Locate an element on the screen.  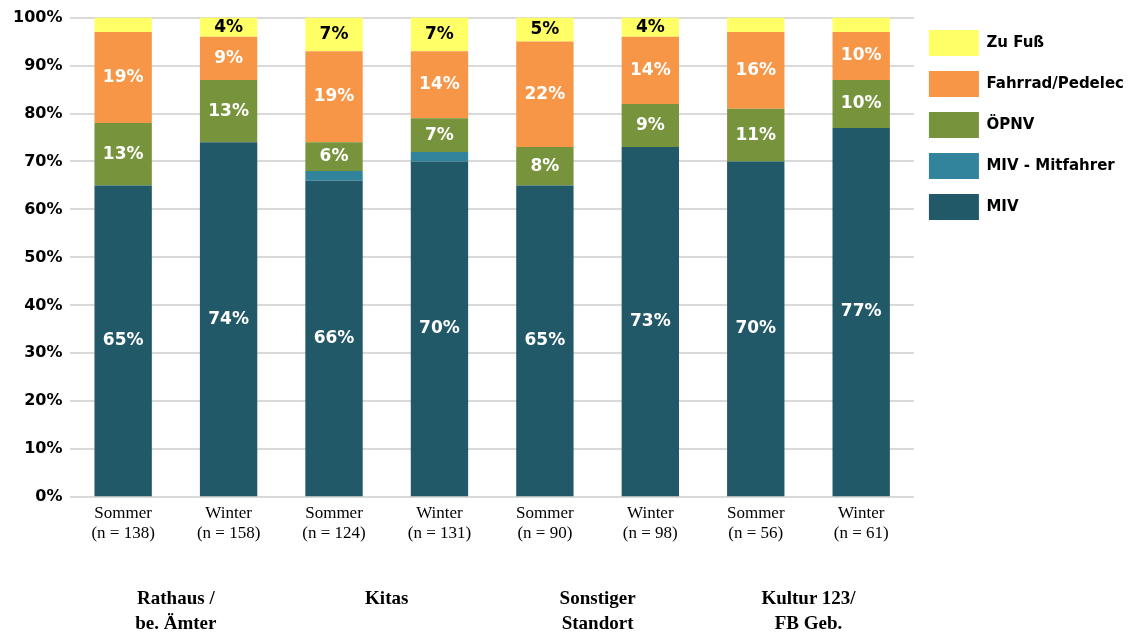
y-tick-label: 80% is located at coordinates (43, 112).